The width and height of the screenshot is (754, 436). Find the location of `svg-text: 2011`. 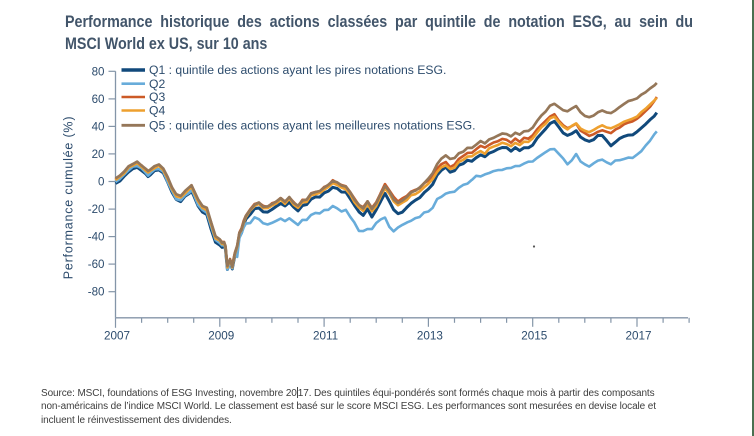

svg-text: 2011 is located at coordinates (325, 336).